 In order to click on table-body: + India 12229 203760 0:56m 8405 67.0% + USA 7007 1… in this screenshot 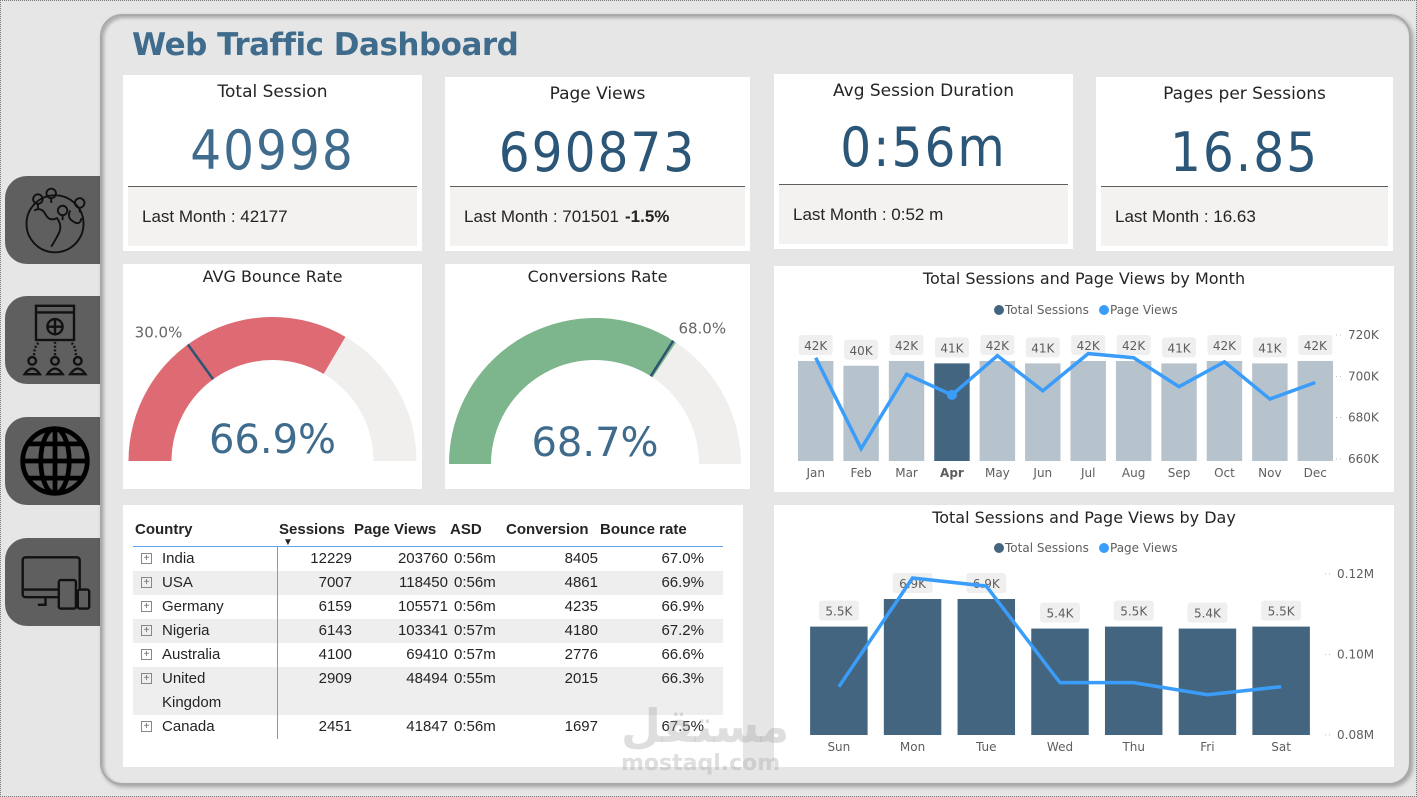, I will do `click(428, 643)`.